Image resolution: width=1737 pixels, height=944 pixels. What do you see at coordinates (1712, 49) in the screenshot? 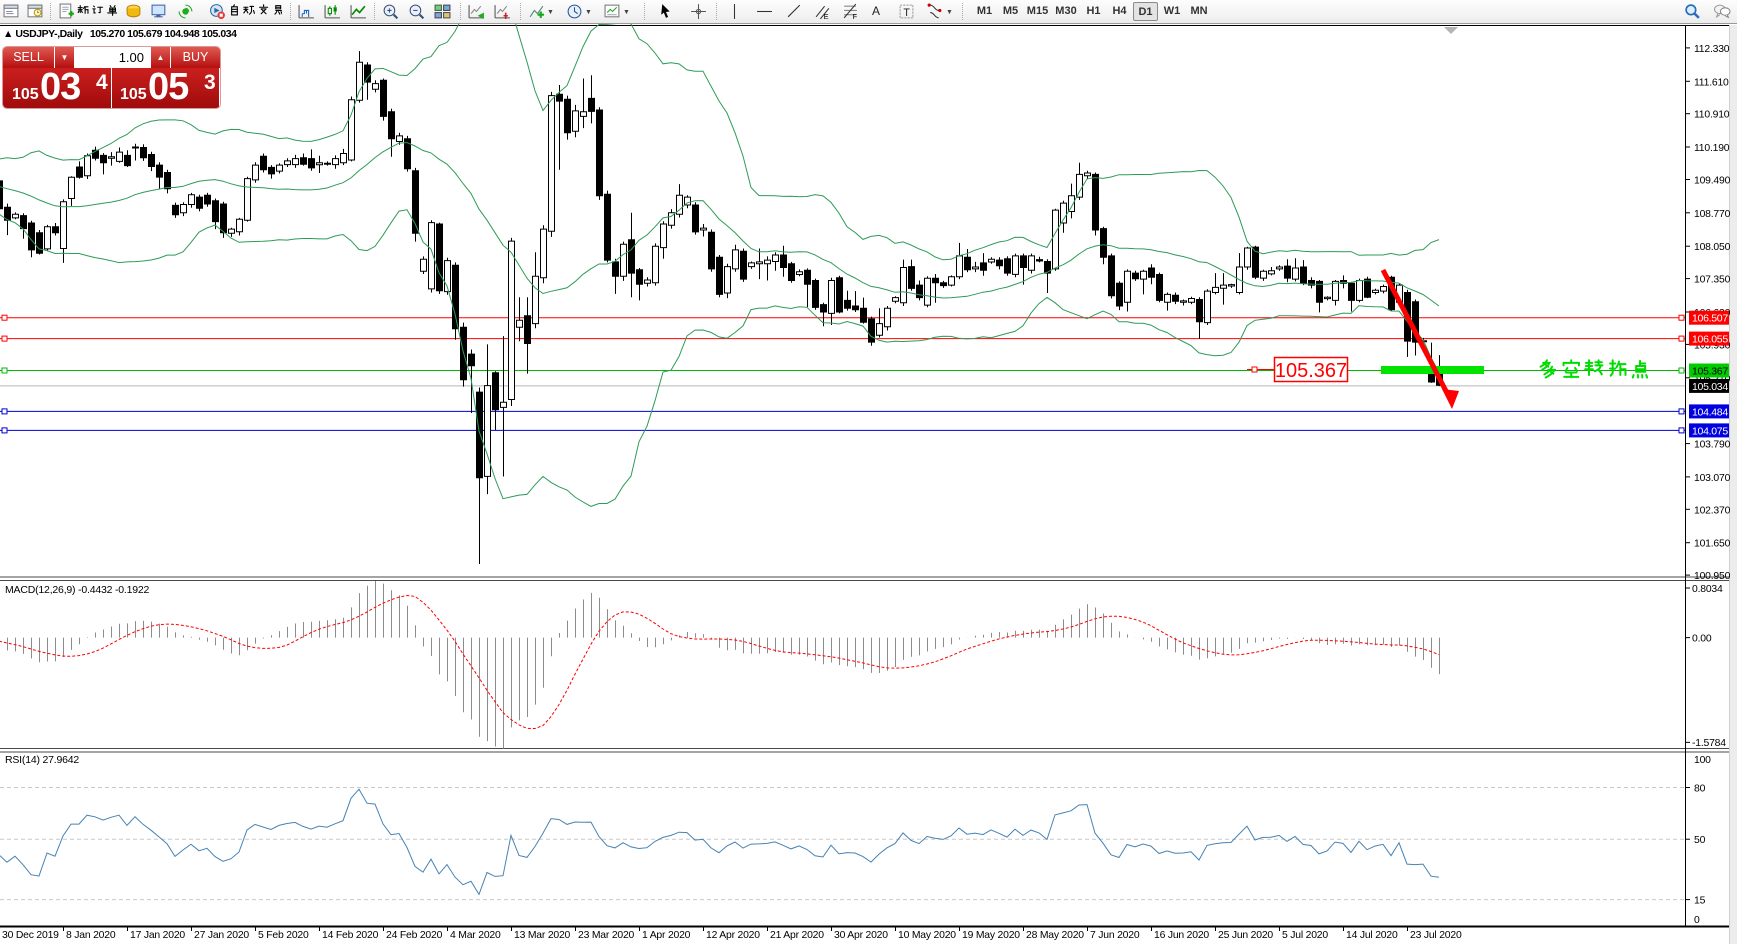
I see `svg-text: 112.330` at bounding box center [1712, 49].